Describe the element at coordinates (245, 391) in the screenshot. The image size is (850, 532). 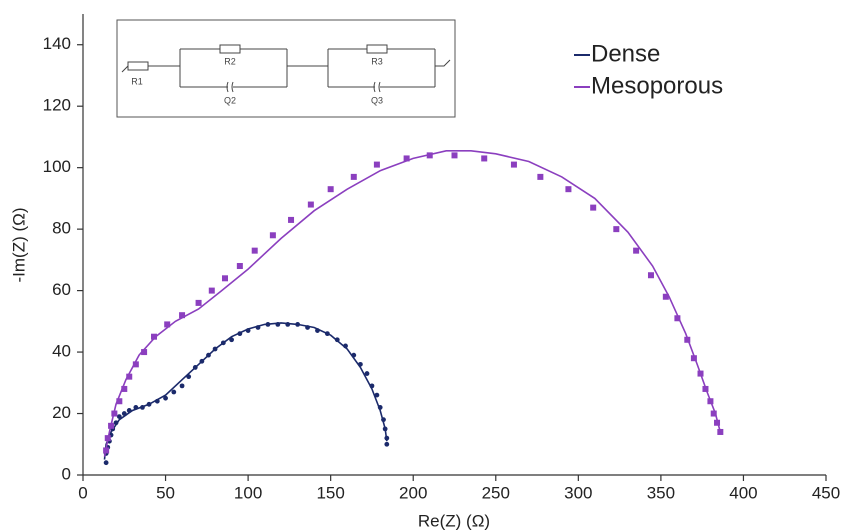
I see `fit-line` at that location.